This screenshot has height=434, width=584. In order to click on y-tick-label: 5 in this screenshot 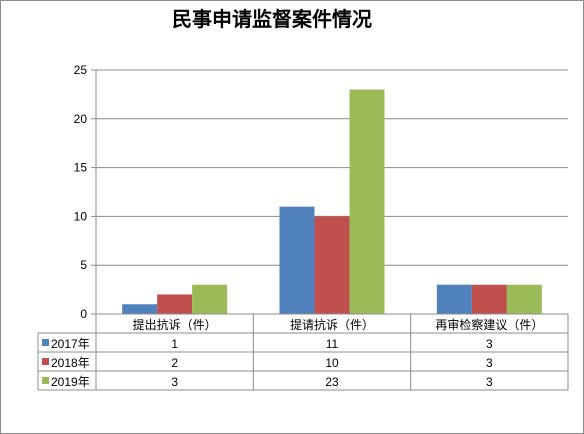, I will do `click(83, 265)`.